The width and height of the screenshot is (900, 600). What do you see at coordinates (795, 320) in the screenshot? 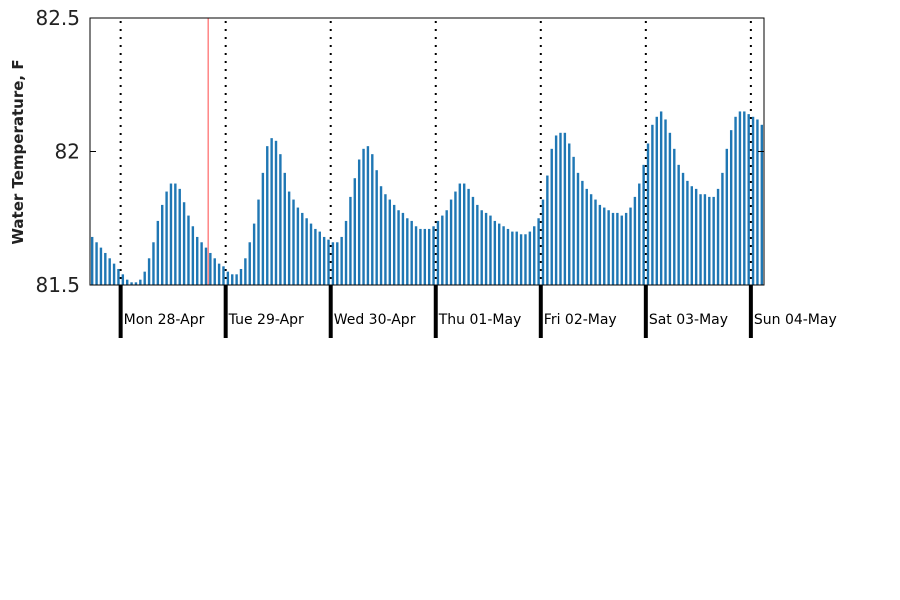
I see `day-label: Sun 04-May` at bounding box center [795, 320].